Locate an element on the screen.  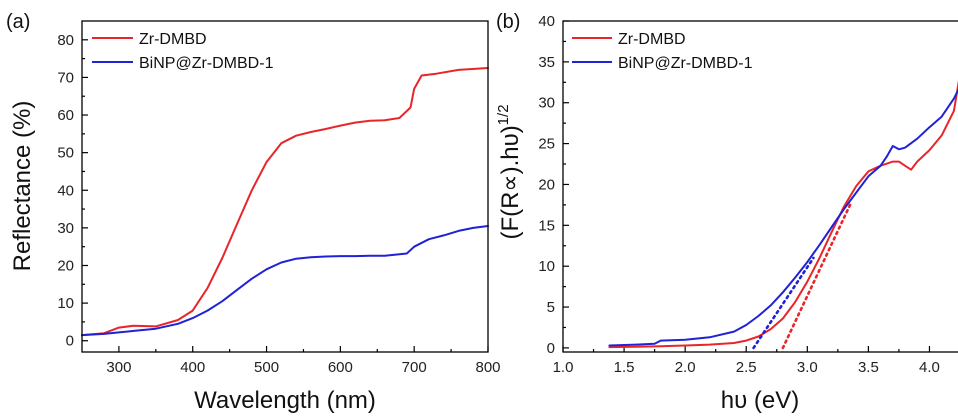
panel-b-y-axis-title-main: (F(R∝).hυ) is located at coordinates (510, 182).